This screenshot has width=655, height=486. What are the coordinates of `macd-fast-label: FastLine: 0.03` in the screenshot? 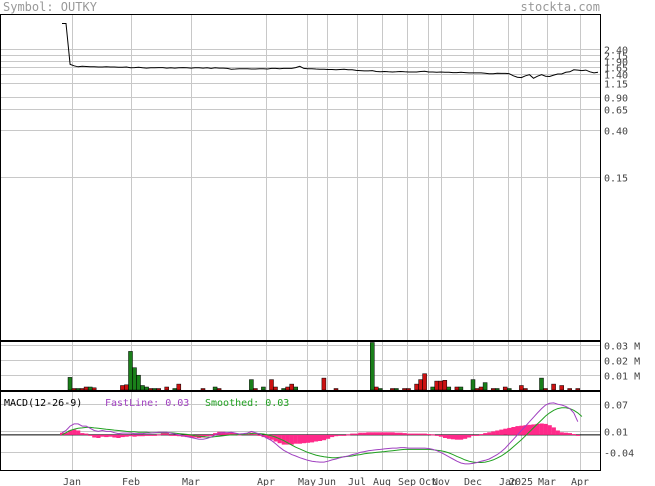 It's located at (147, 403).